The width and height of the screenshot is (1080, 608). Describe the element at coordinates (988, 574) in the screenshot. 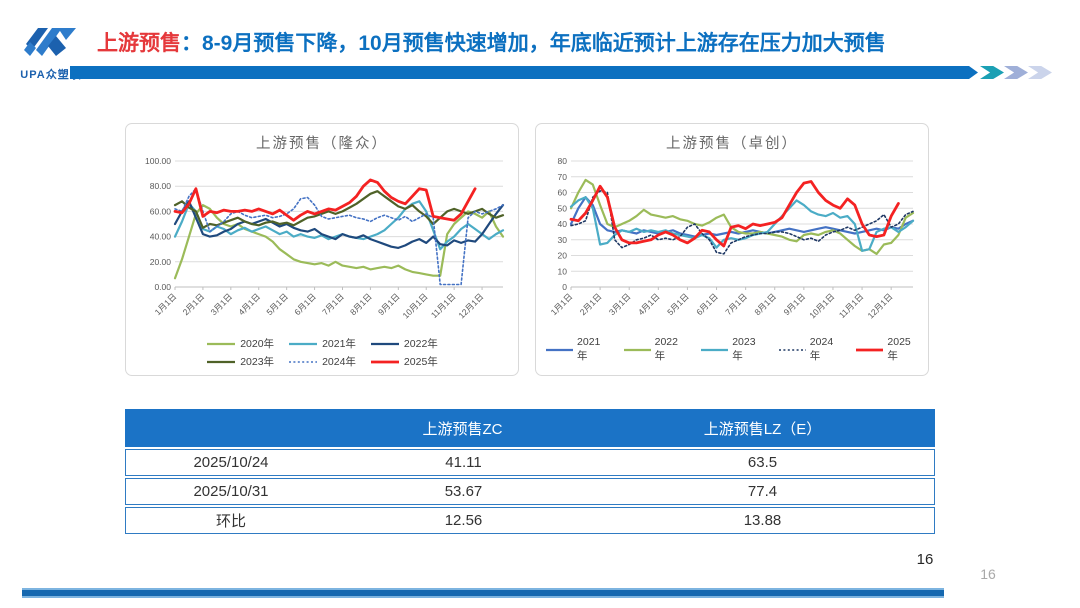

I see `page-number-ghost: 16` at that location.